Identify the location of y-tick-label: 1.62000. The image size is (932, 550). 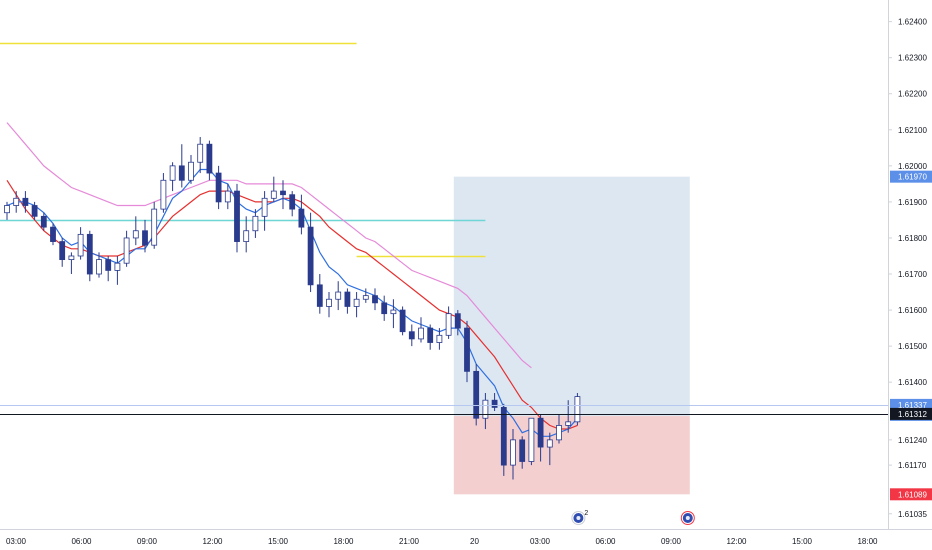
(912, 166).